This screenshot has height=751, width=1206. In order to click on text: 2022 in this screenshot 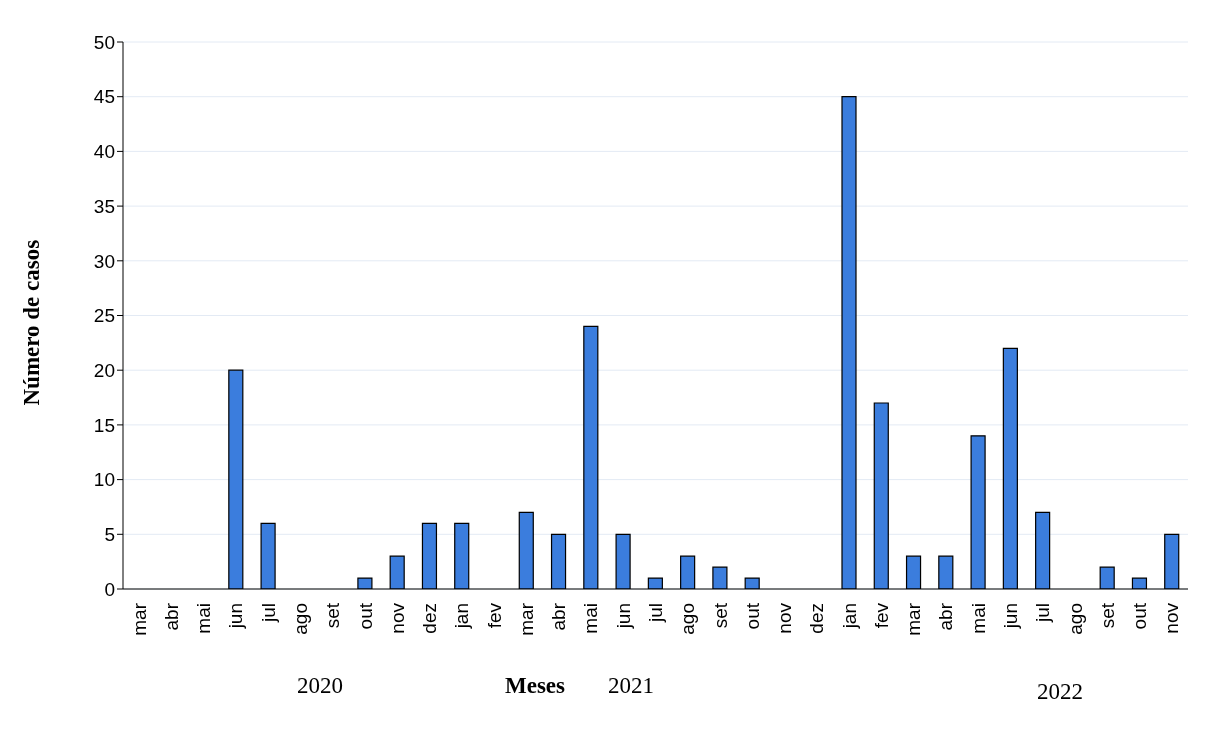, I will do `click(1060, 692)`.